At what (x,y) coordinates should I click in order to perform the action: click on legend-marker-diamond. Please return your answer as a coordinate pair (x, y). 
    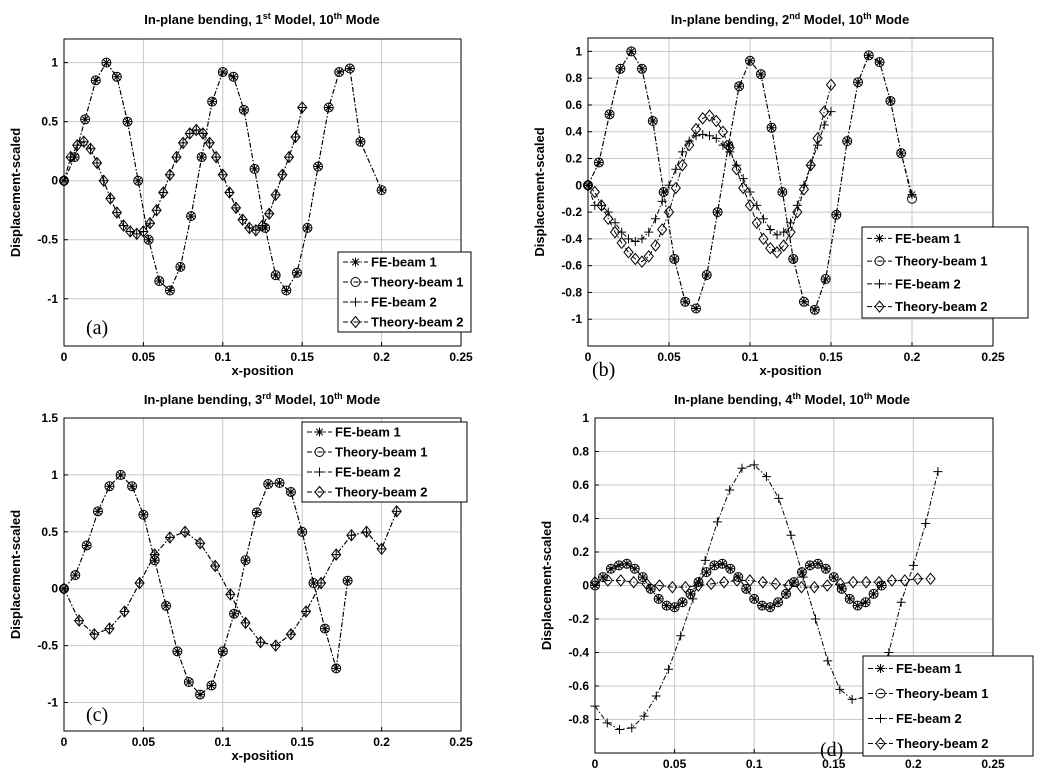
    Looking at the image, I should click on (319, 492).